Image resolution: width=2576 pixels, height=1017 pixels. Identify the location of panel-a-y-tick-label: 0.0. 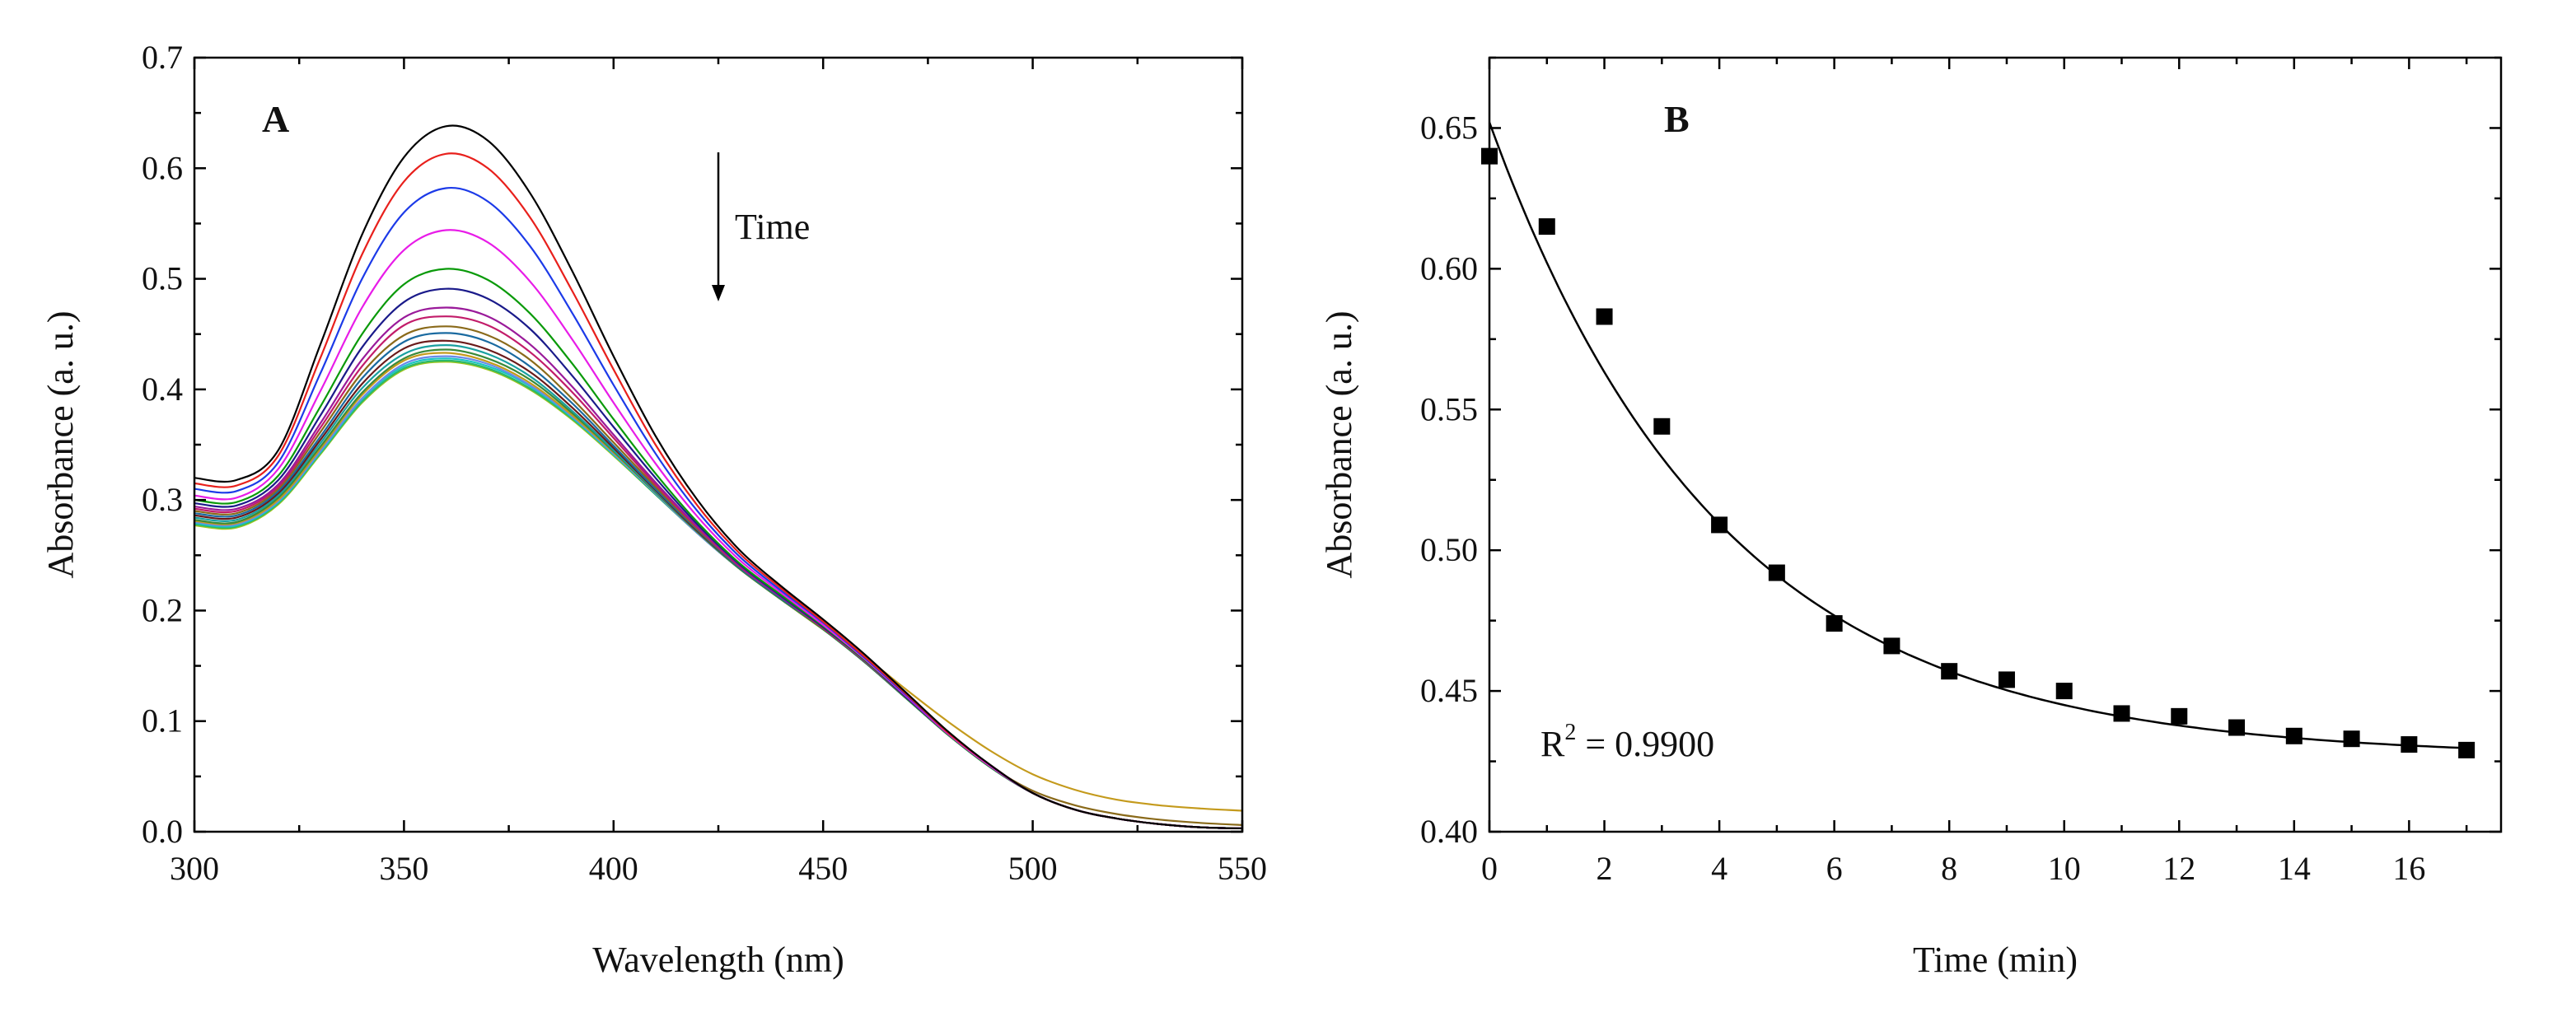
(162, 831).